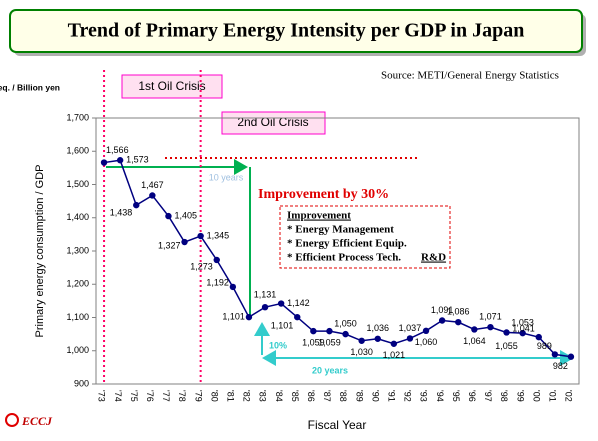 Image resolution: width=598 pixels, height=441 pixels. I want to click on box-item: * Efficient Process Tech., so click(344, 258).